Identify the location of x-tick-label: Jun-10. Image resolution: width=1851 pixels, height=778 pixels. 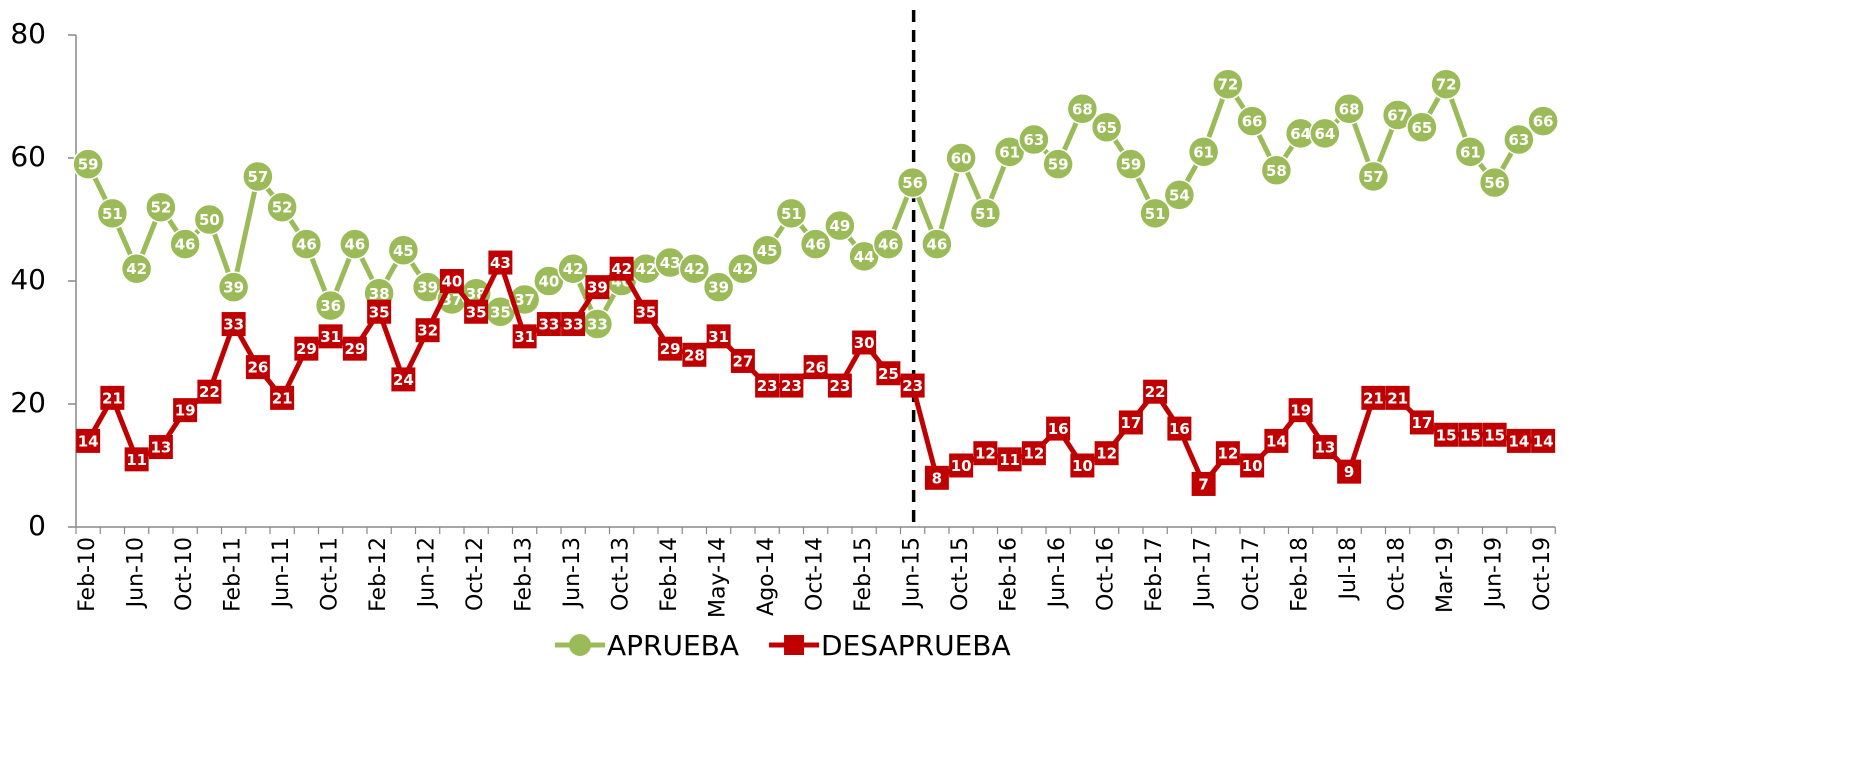
(136, 573).